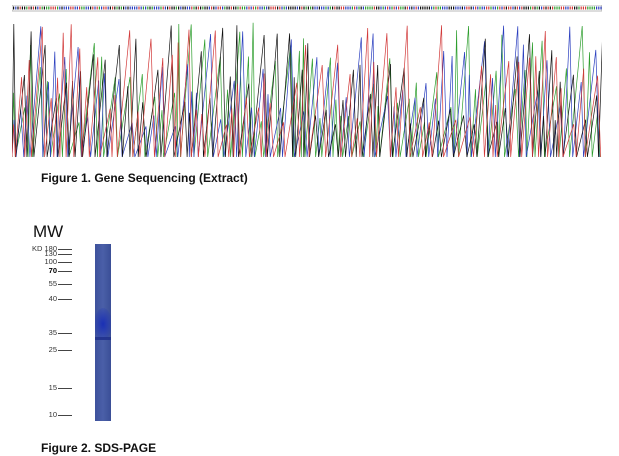  What do you see at coordinates (50, 248) in the screenshot?
I see `mw-marker-label: 180` at bounding box center [50, 248].